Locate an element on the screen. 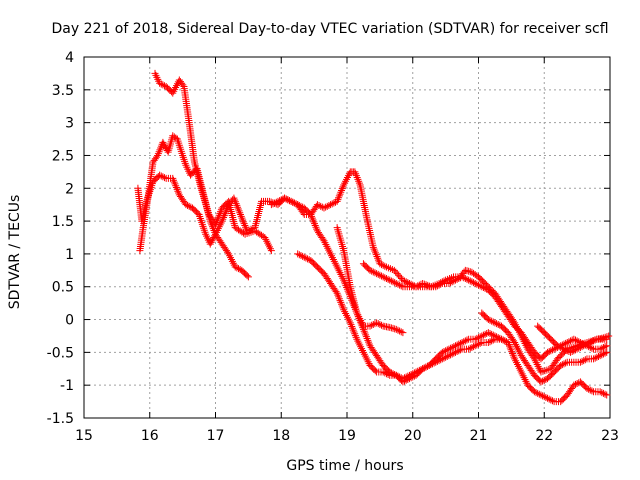  series-s9 is located at coordinates (573, 339).